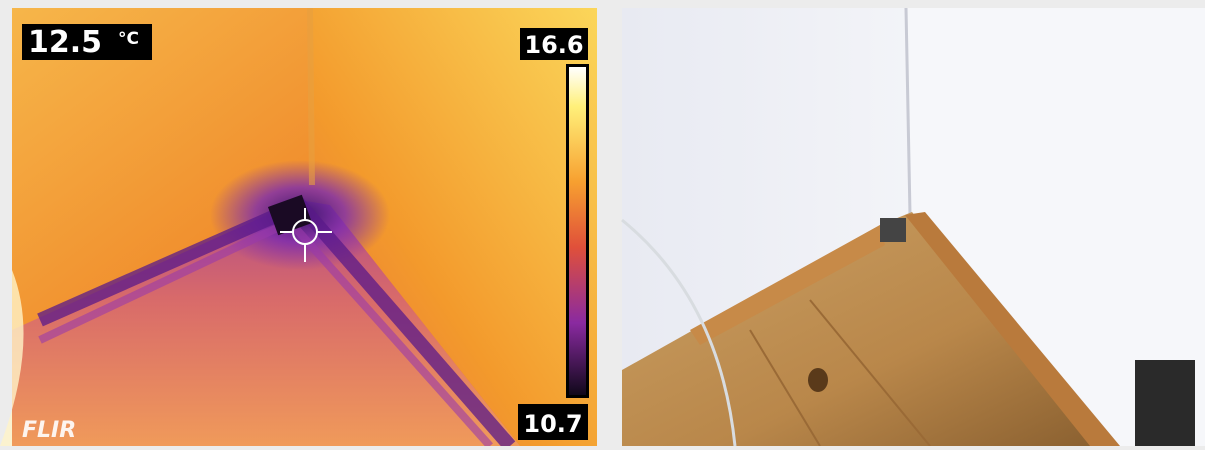 Image resolution: width=1205 pixels, height=450 pixels. Describe the element at coordinates (128, 39) in the screenshot. I see `unit: °C` at that location.